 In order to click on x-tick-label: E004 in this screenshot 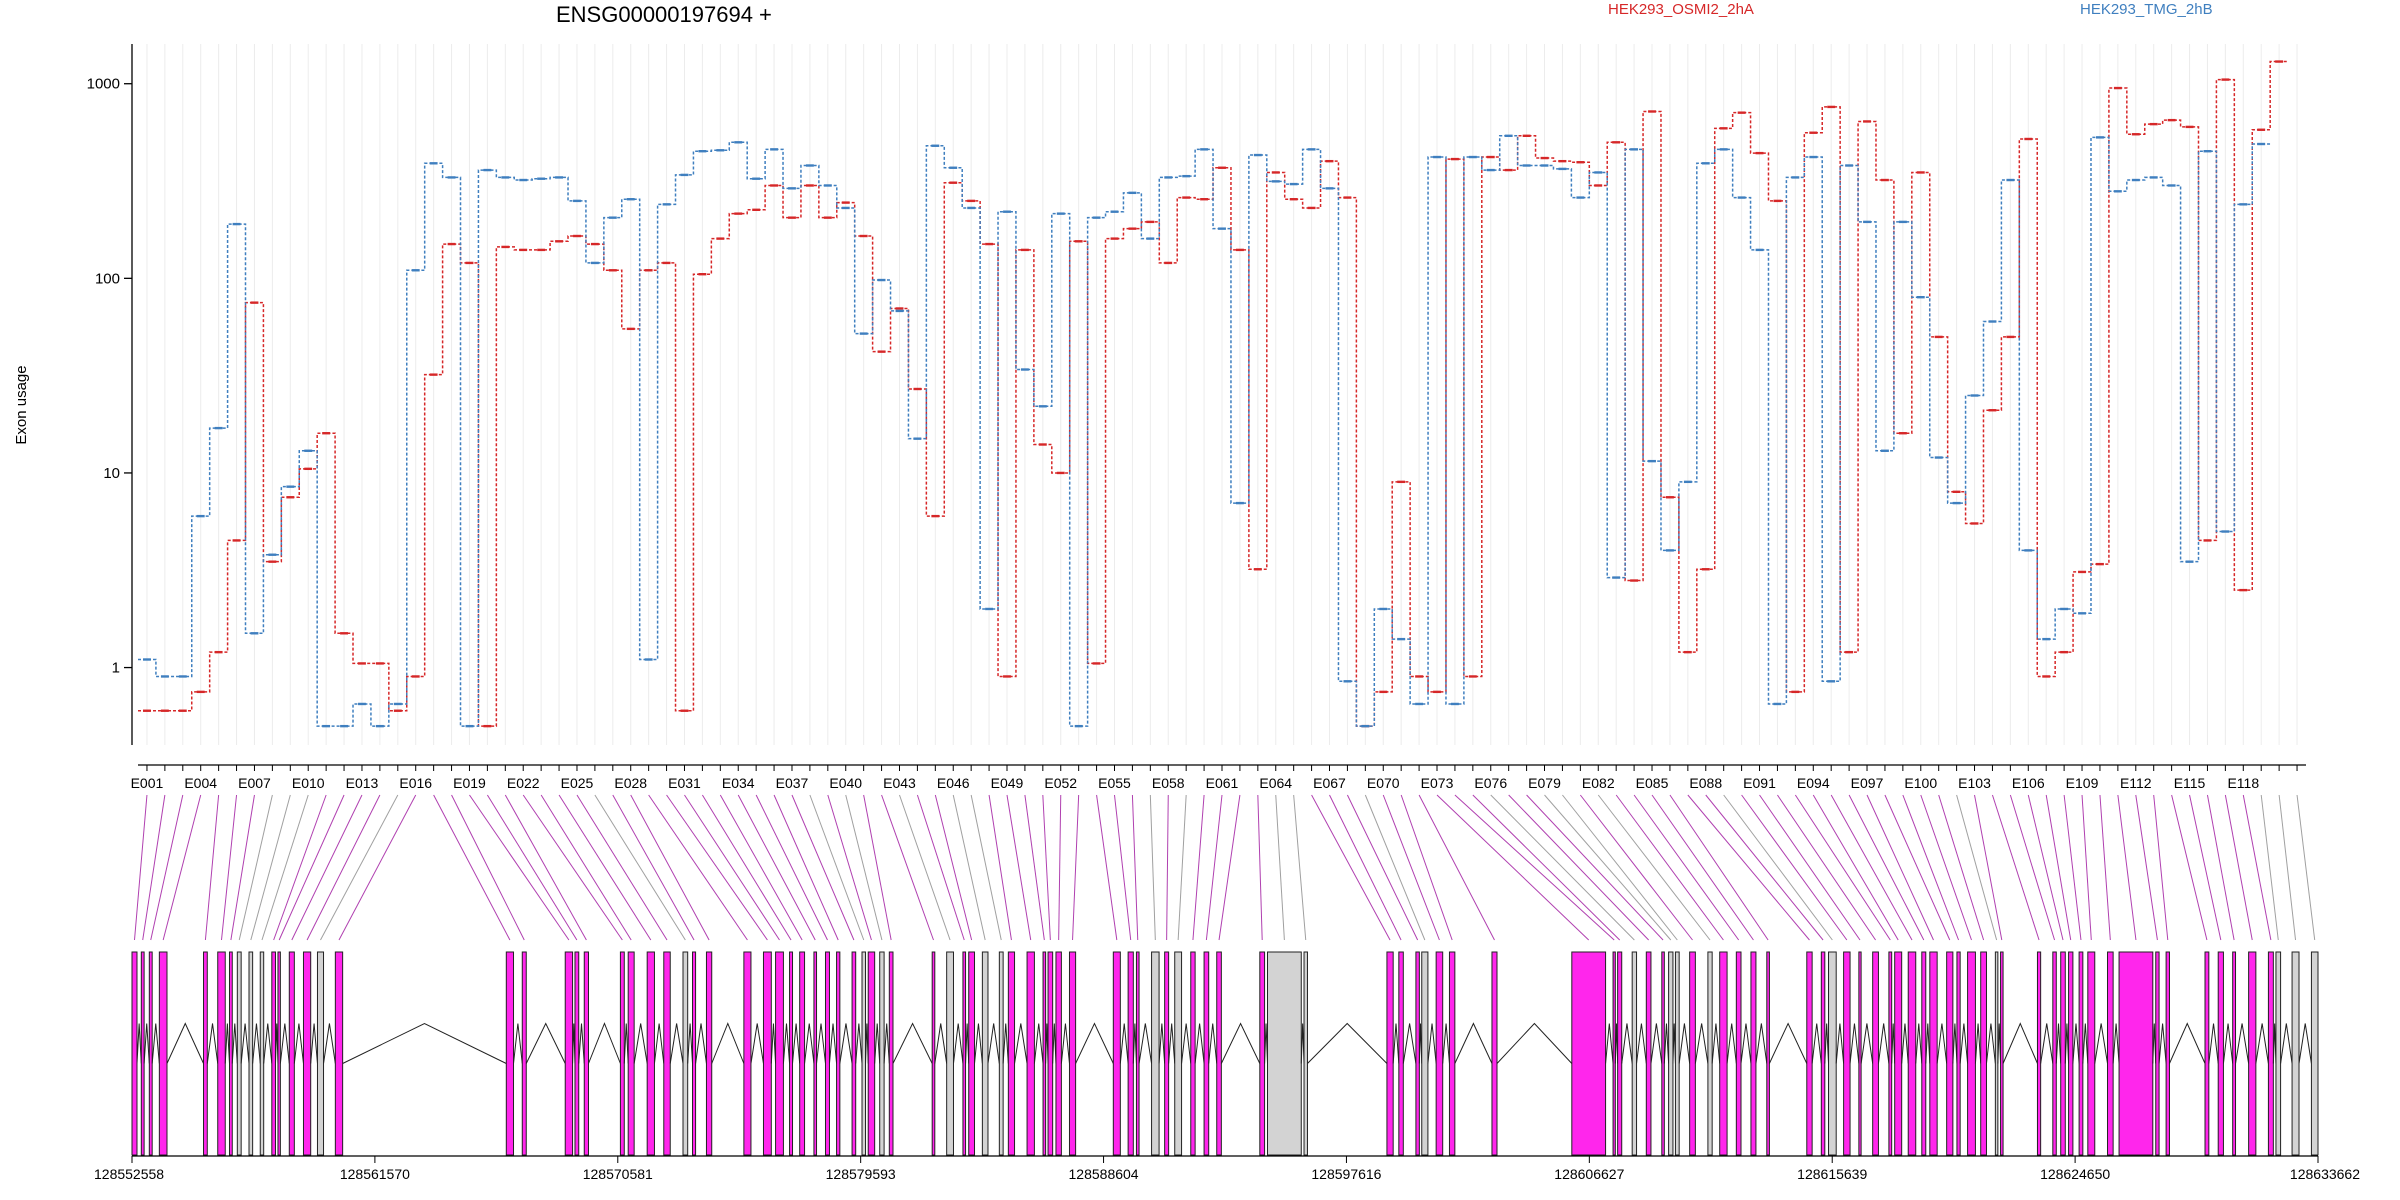, I will do `click(200, 783)`.